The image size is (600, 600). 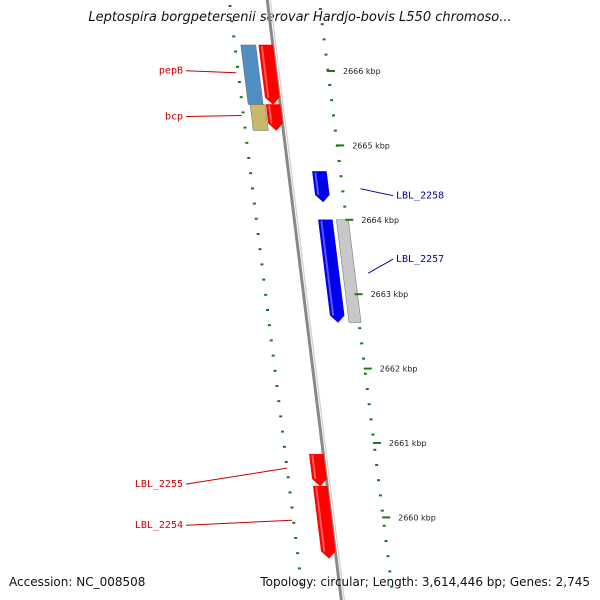 What do you see at coordinates (362, 71) in the screenshot?
I see `scale-tick-label: 2666 kbp` at bounding box center [362, 71].